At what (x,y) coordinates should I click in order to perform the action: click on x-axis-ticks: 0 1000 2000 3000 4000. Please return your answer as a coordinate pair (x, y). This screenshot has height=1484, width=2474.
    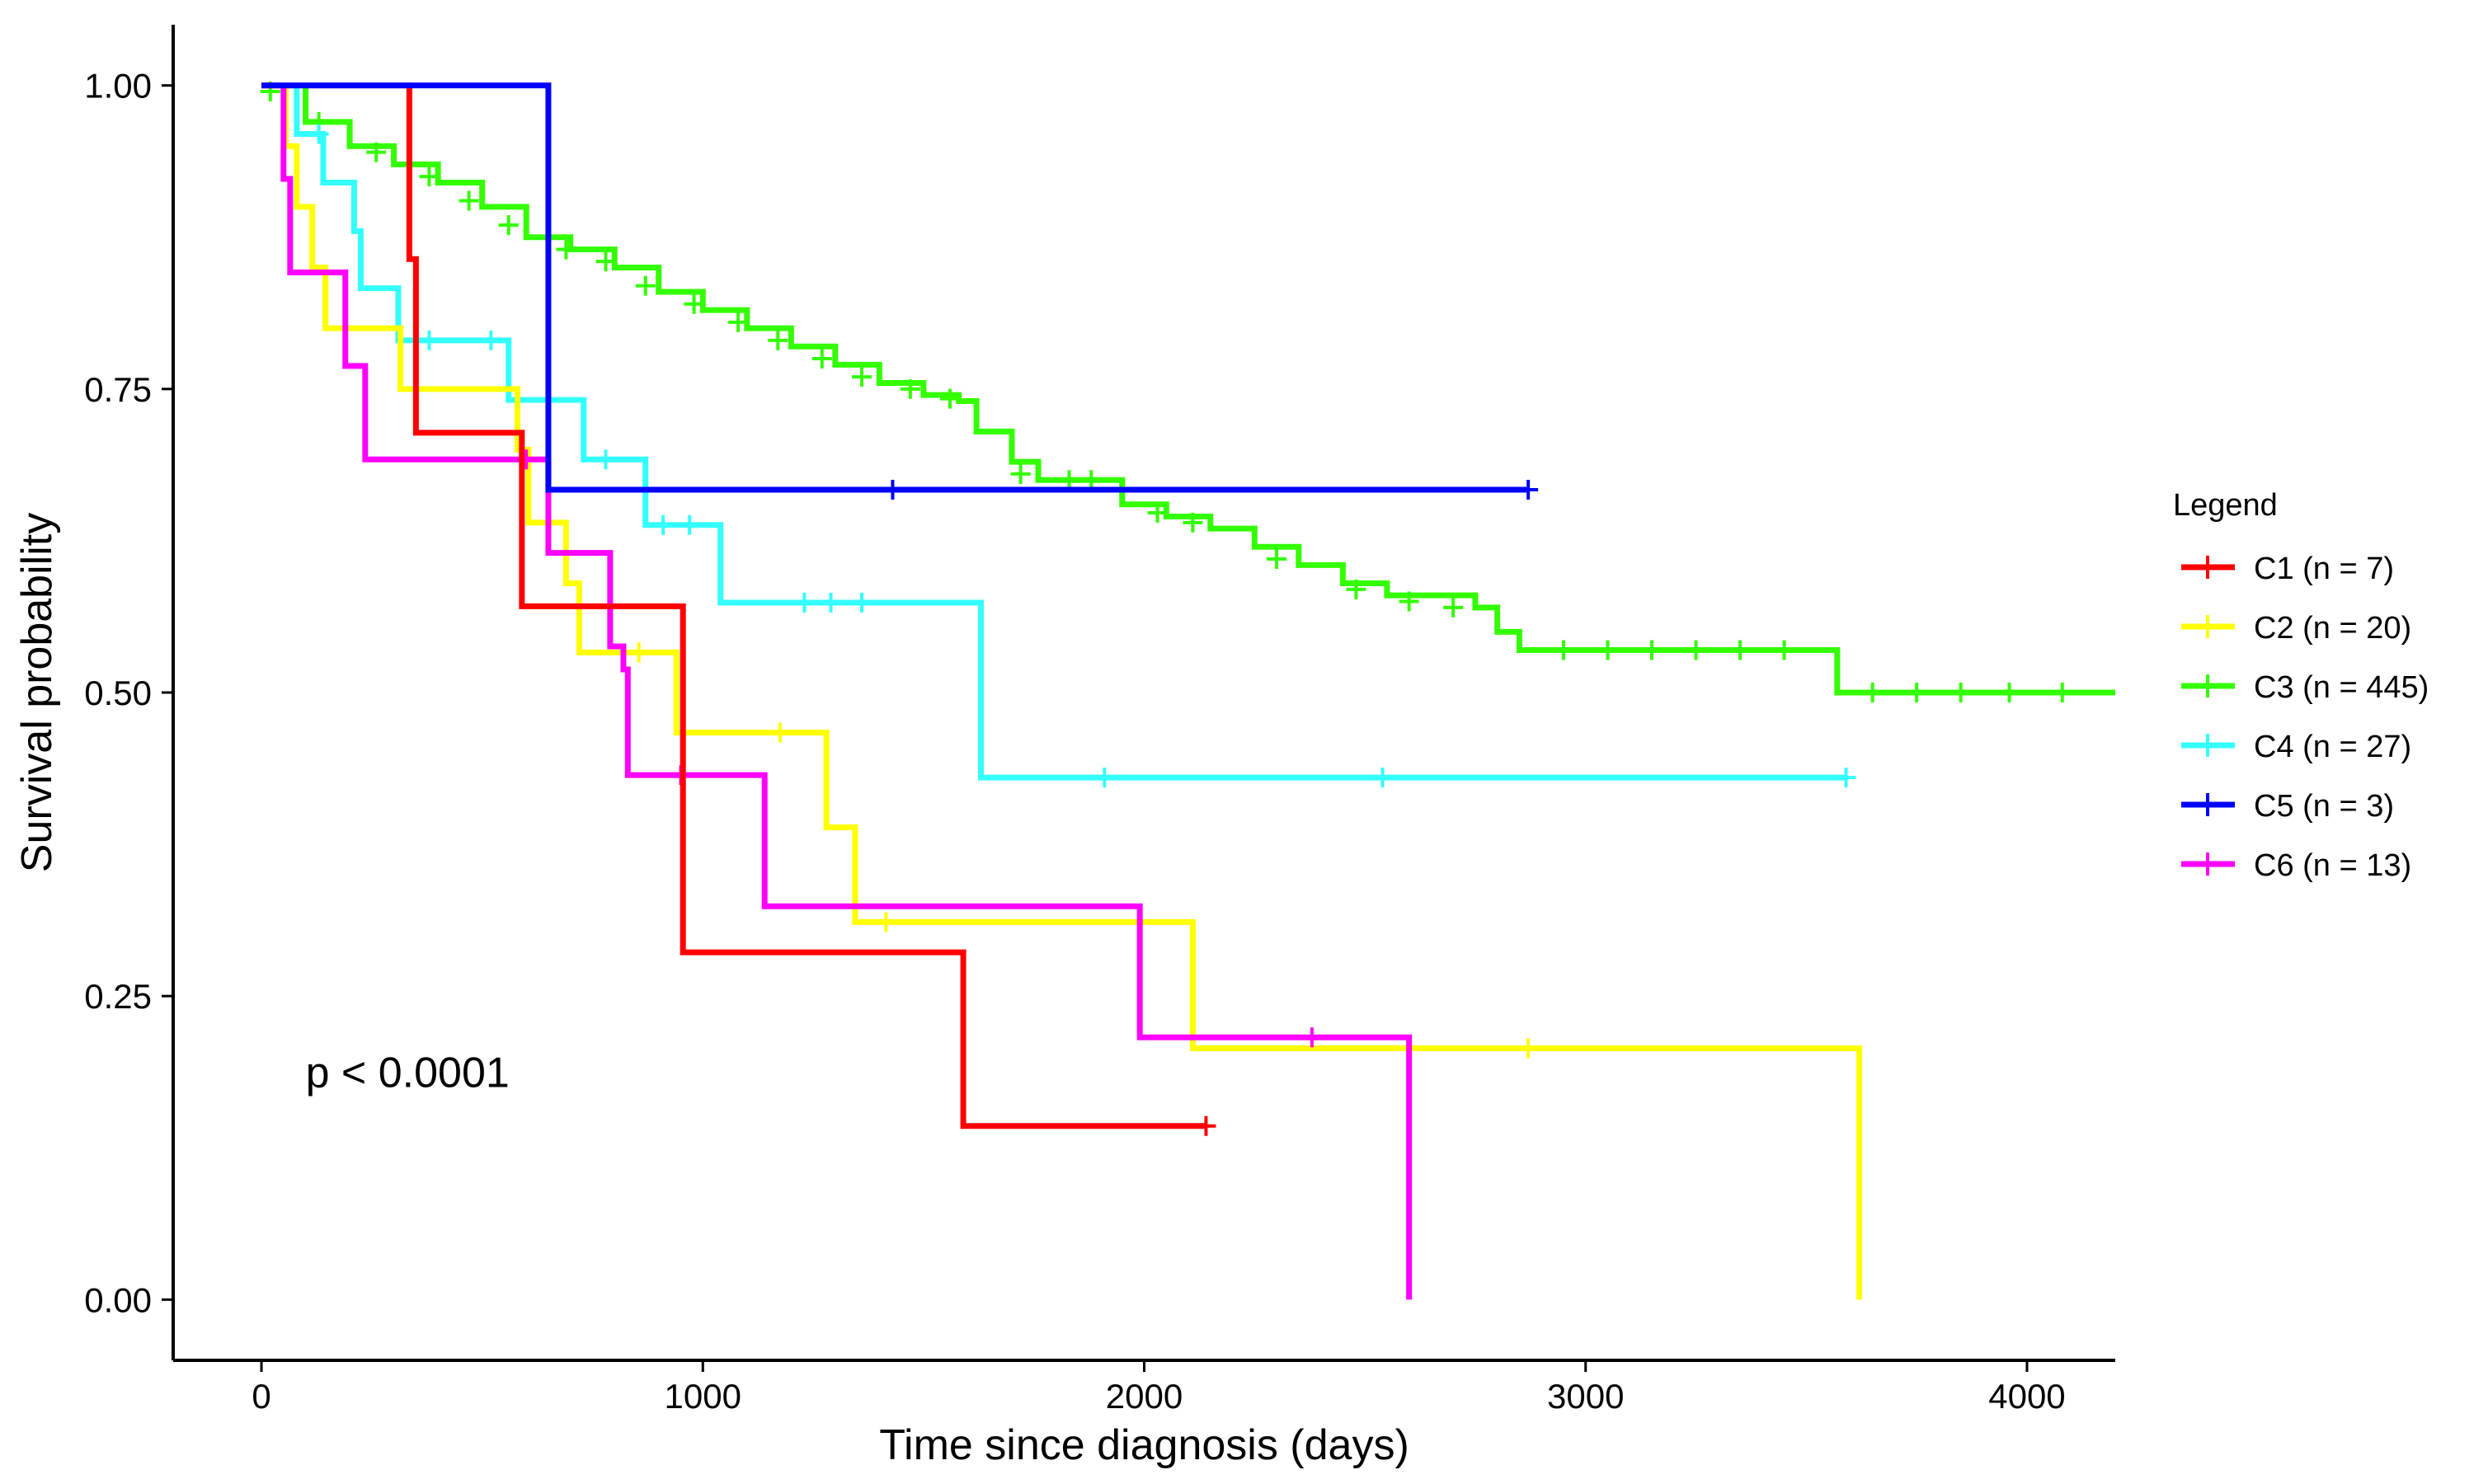
    Looking at the image, I should click on (1159, 1388).